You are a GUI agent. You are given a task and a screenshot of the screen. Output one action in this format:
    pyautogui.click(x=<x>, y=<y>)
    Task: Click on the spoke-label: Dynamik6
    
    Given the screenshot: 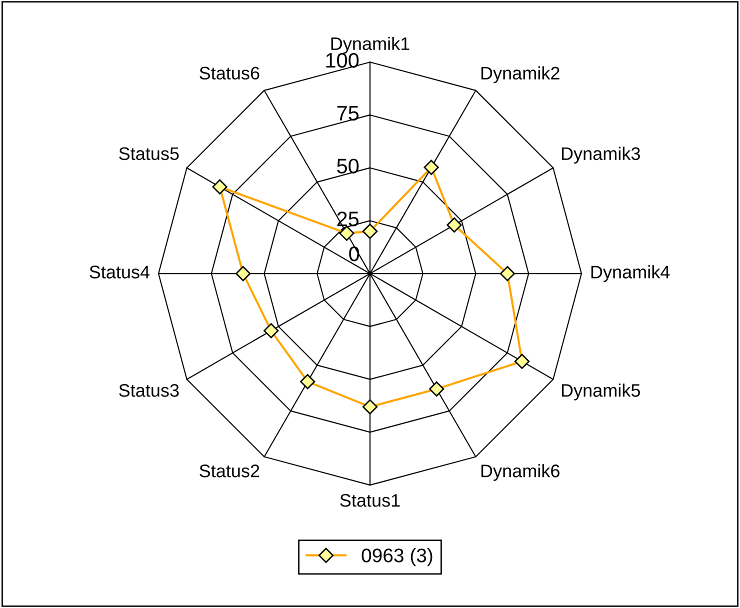 What is the action you would take?
    pyautogui.click(x=520, y=472)
    